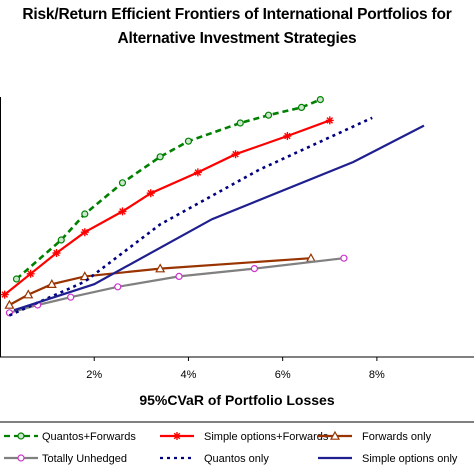 This screenshot has width=474, height=474. What do you see at coordinates (377, 375) in the screenshot?
I see `x-tick-label: 8%` at bounding box center [377, 375].